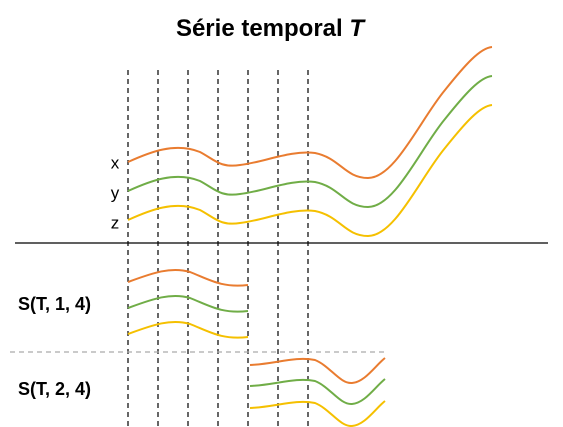 The image size is (563, 427). I want to click on title-text: Série temporal, so click(259, 28).